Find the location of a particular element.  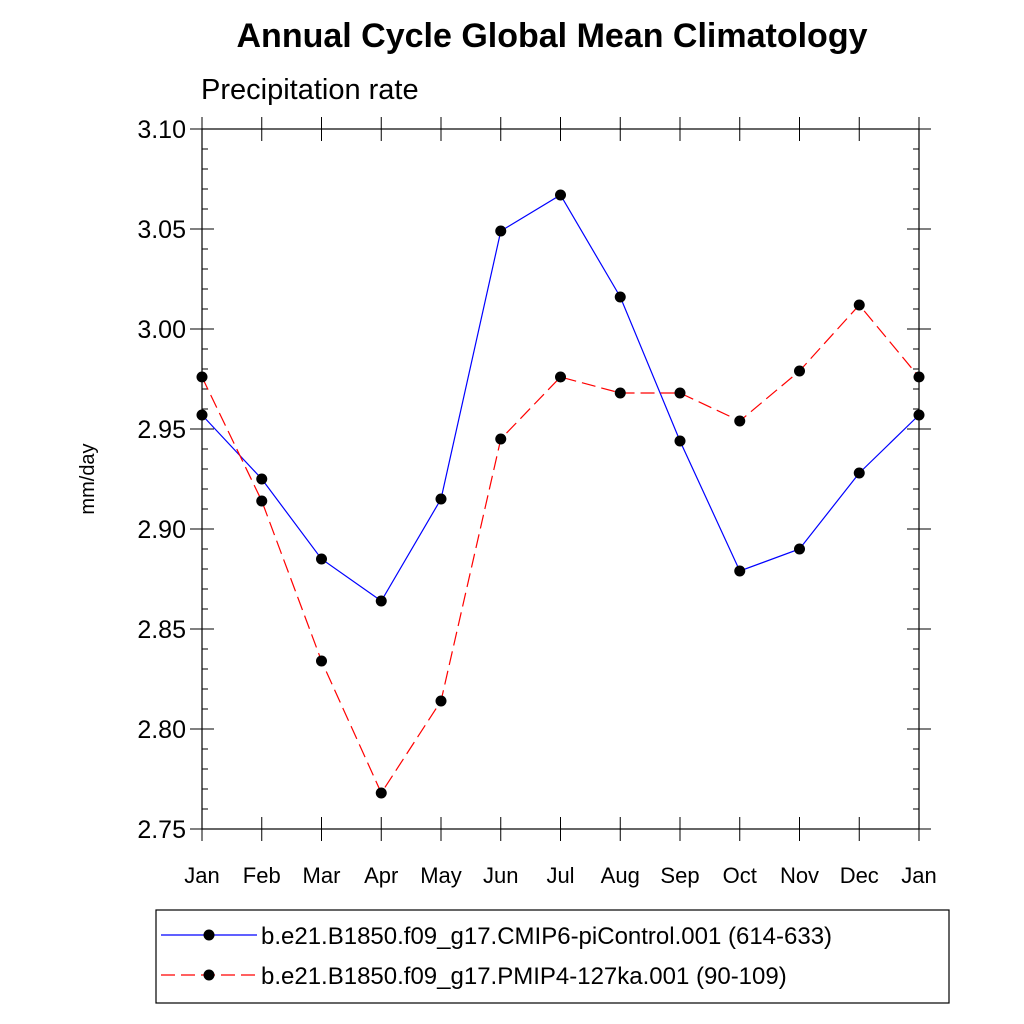

x-tick-label: Apr is located at coordinates (381, 875).